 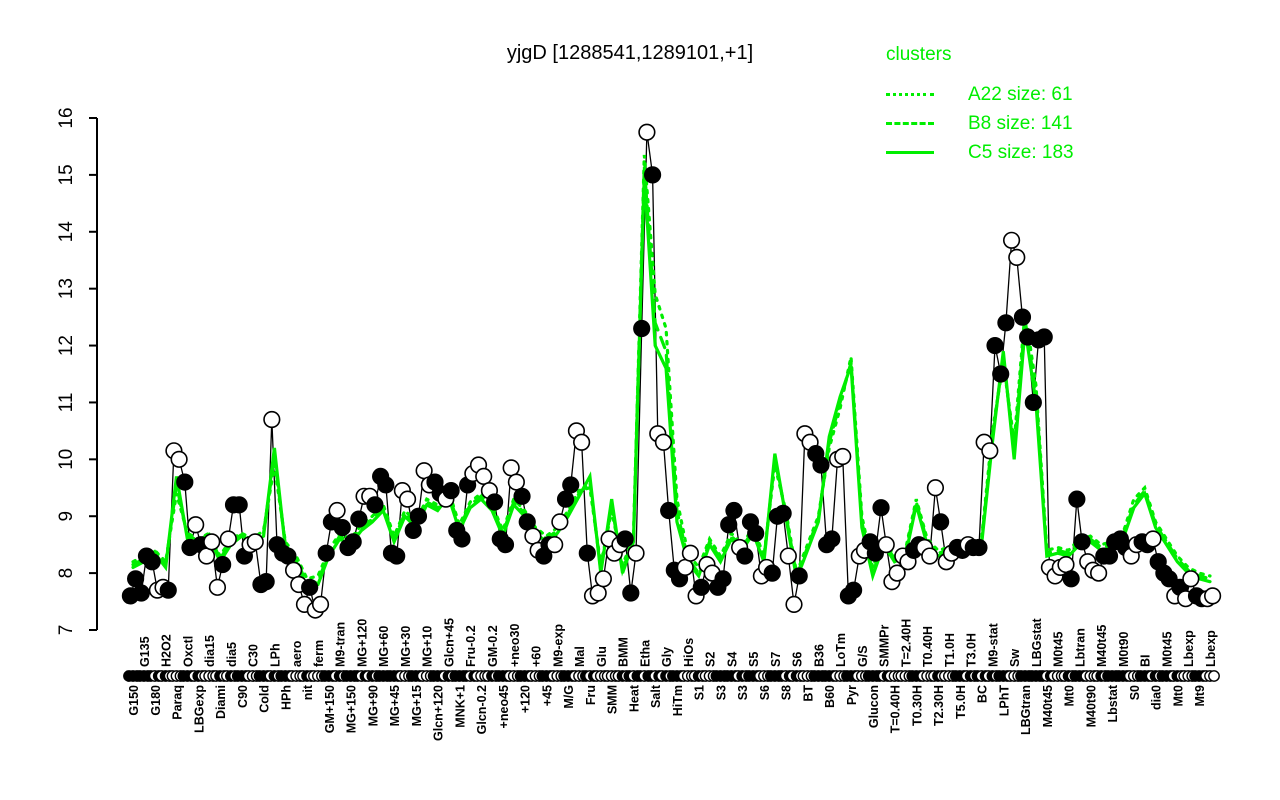 I want to click on x-condition-label: HiOs, so click(x=689, y=652).